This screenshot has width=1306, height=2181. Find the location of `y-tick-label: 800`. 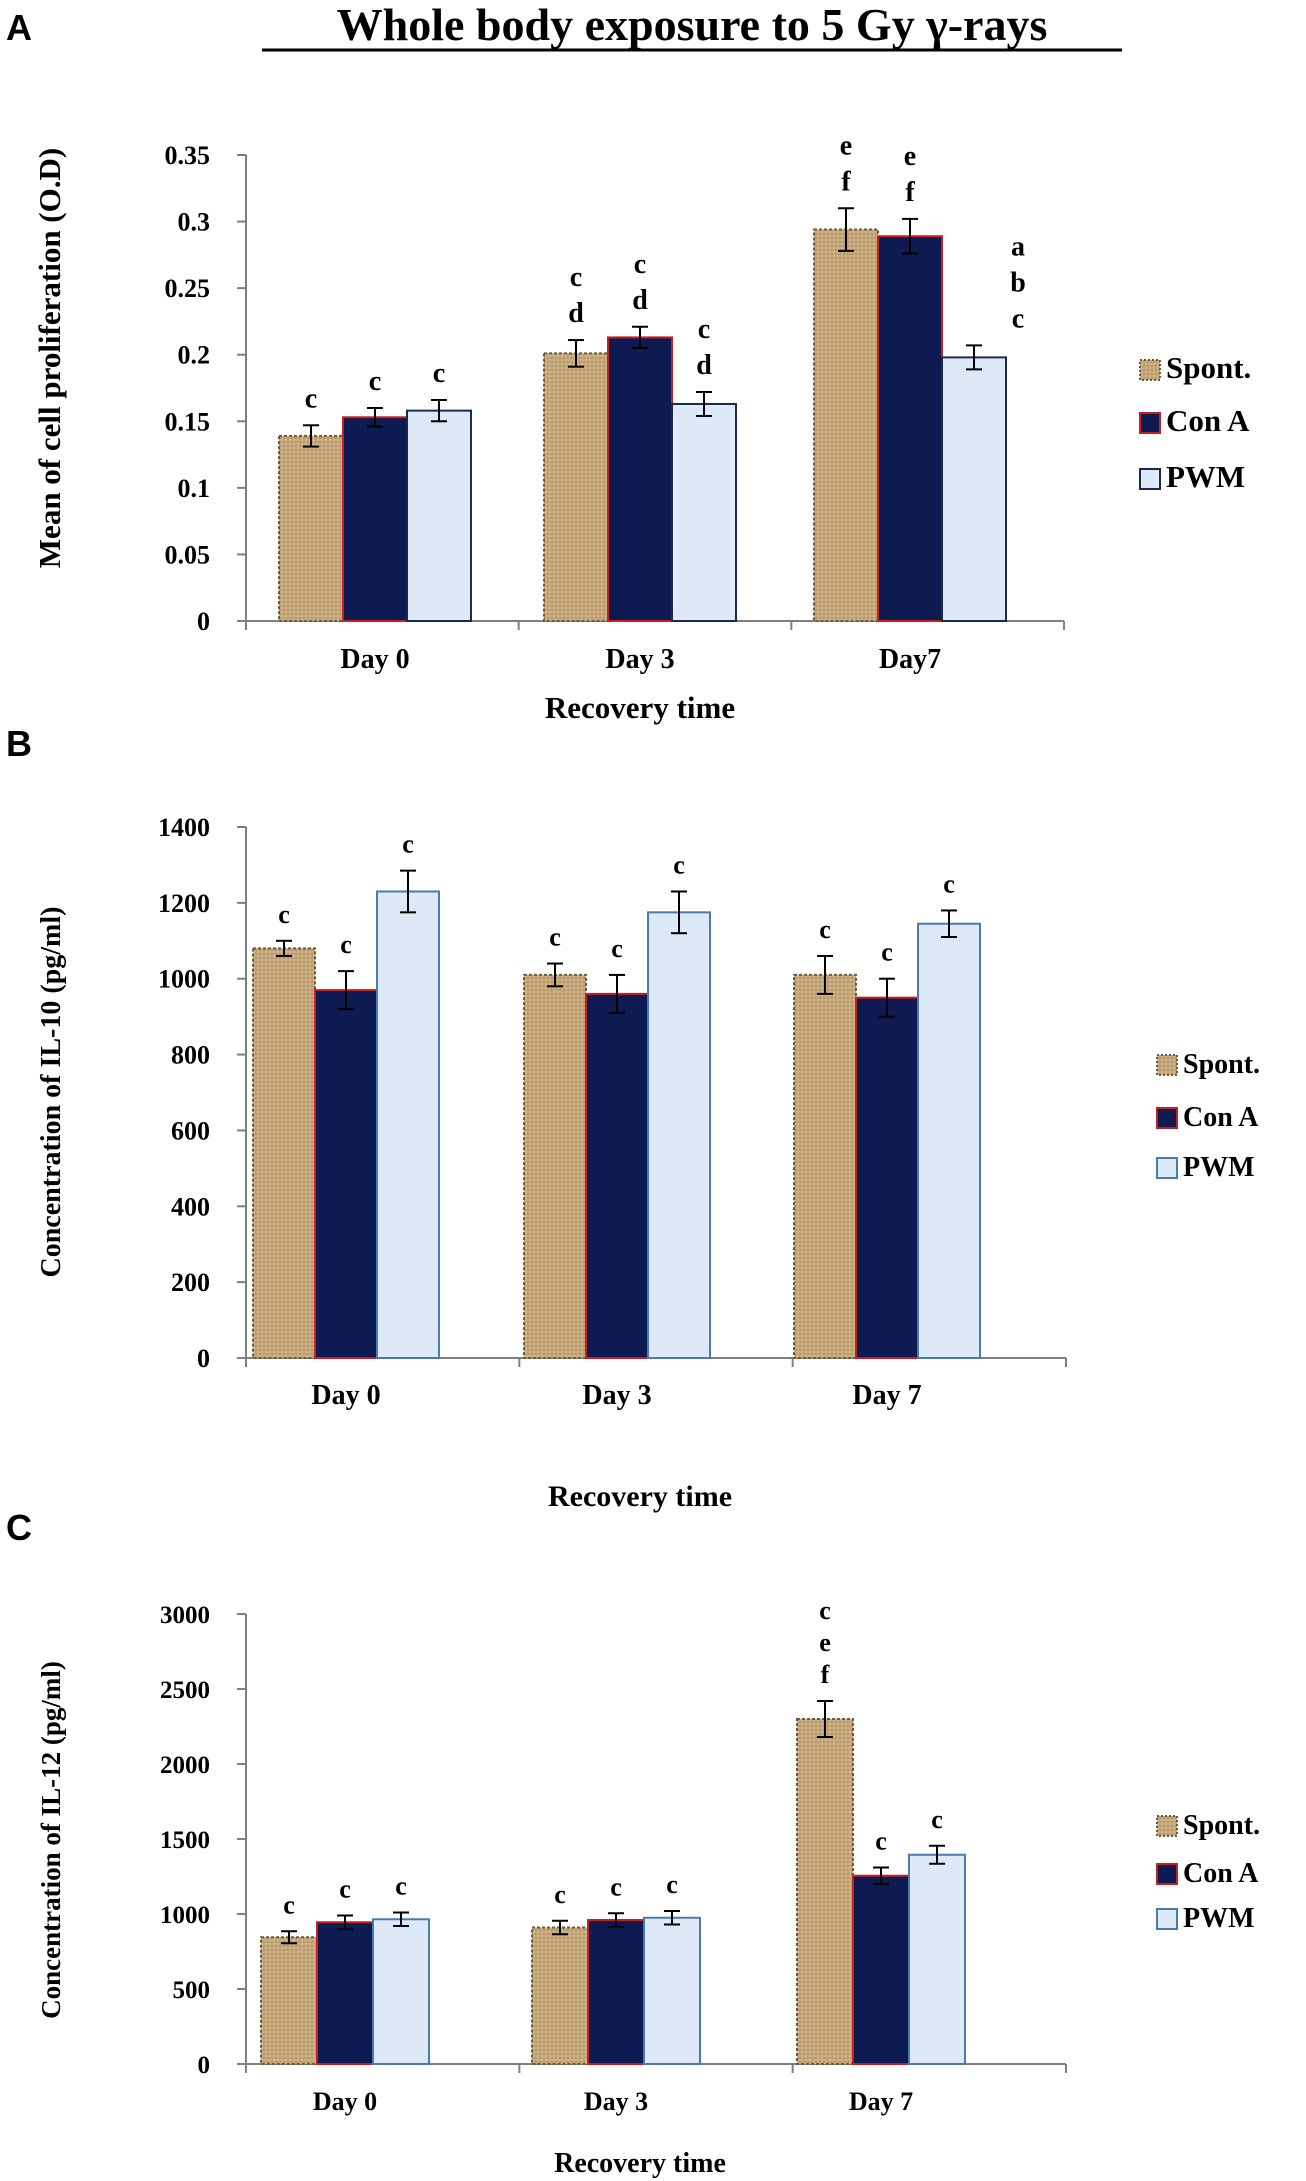

y-tick-label: 800 is located at coordinates (190, 1055).